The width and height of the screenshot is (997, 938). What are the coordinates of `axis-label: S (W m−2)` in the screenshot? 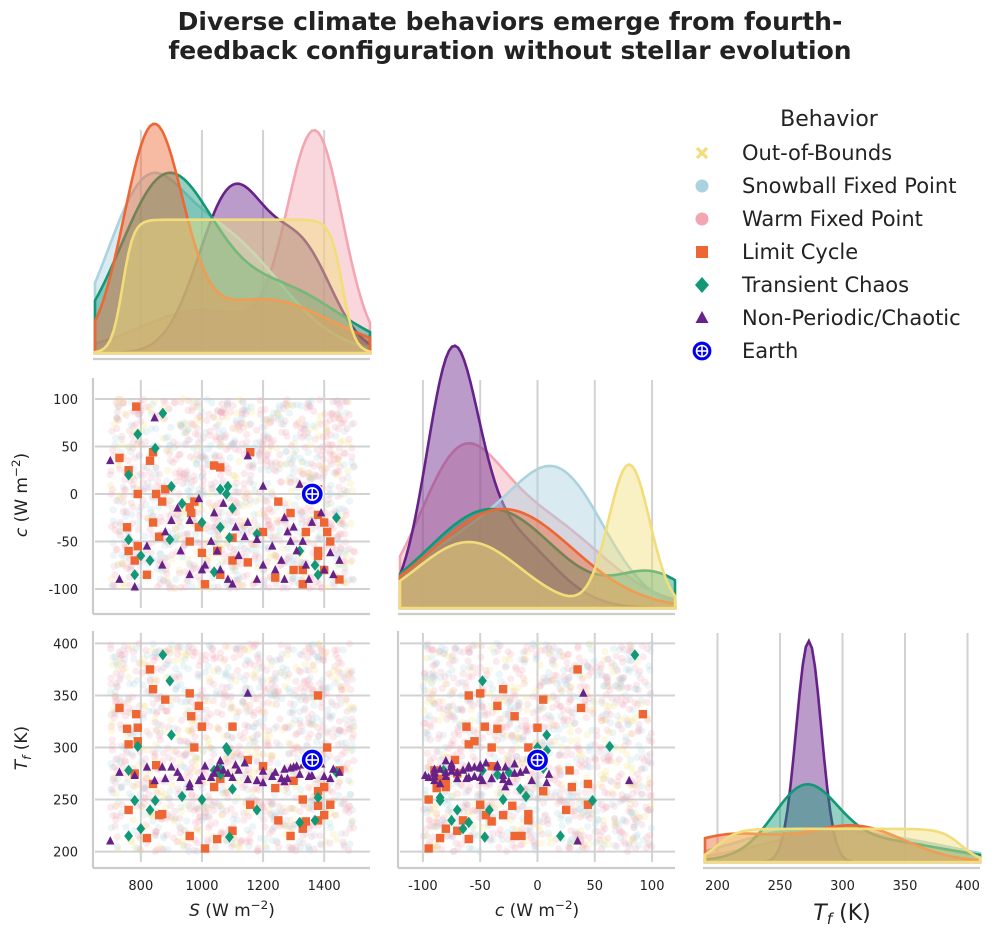 It's located at (232, 909).